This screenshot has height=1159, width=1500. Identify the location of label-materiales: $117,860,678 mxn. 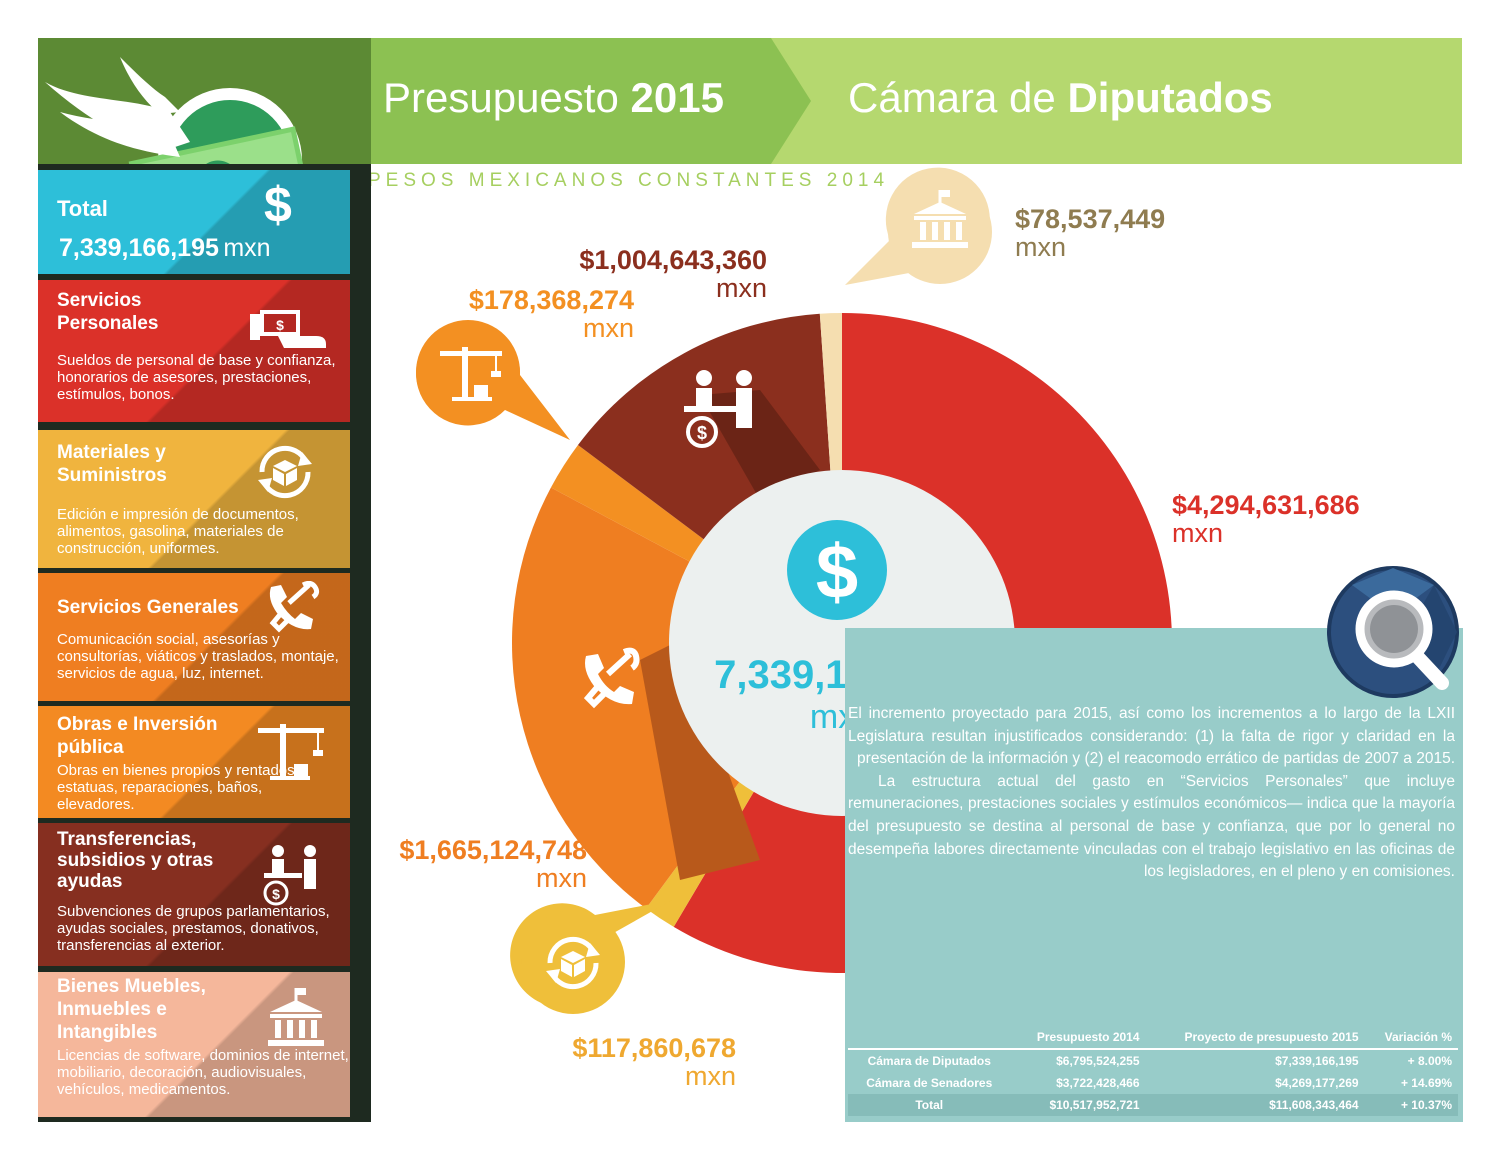
(654, 1062).